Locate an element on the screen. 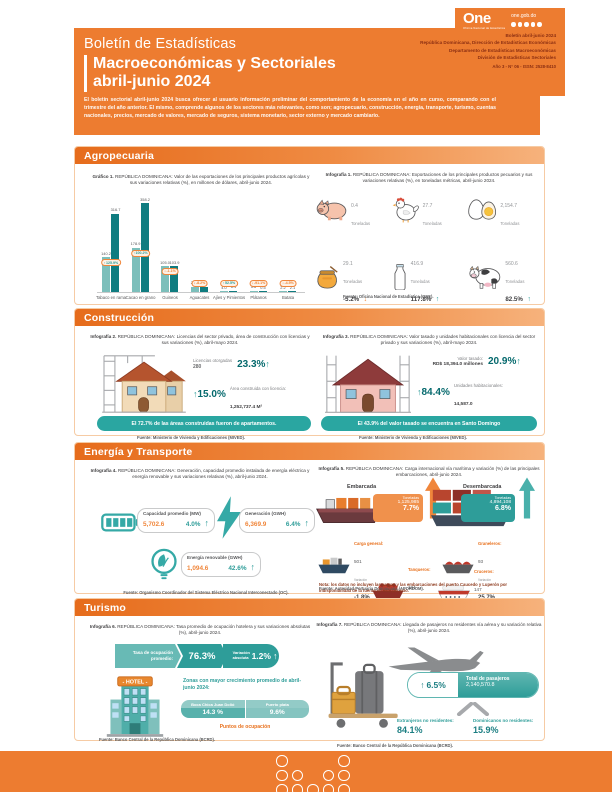 The image size is (612, 792). generacion-value: 6,369.9 is located at coordinates (256, 524).